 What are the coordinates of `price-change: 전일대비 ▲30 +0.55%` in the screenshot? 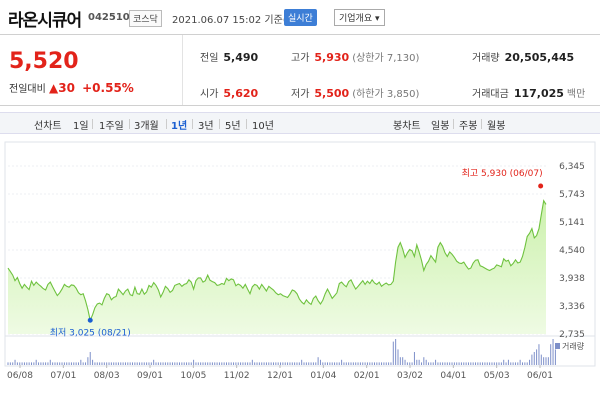 It's located at (71, 87).